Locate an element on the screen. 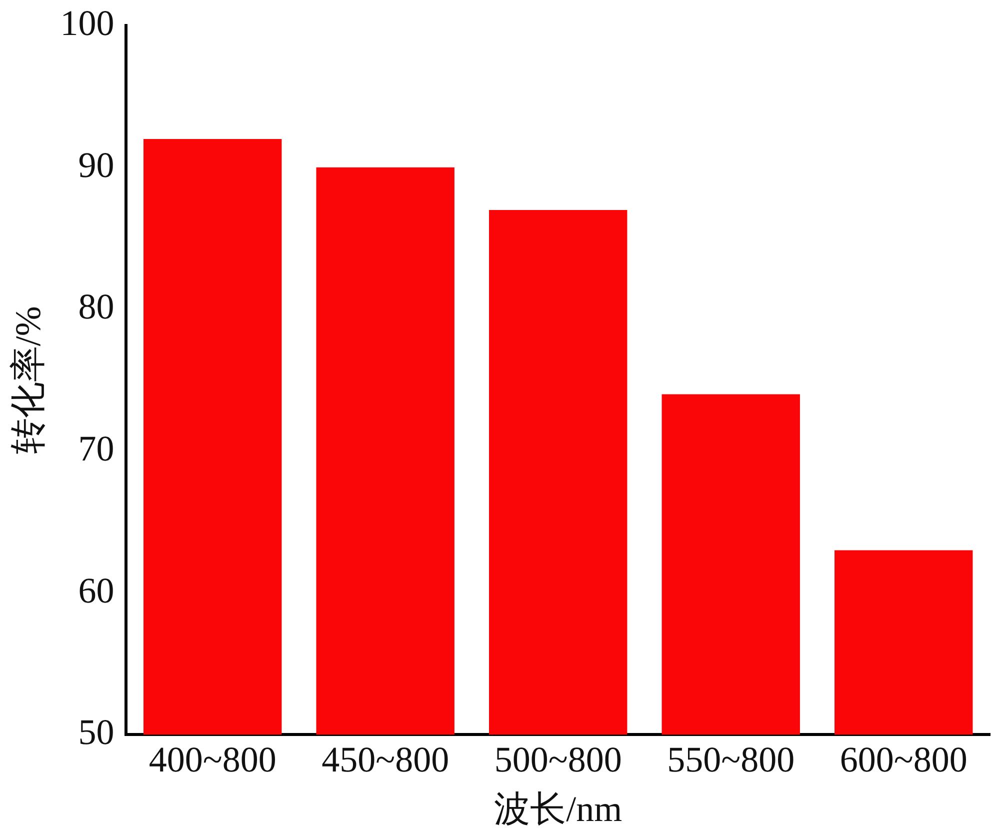 This screenshot has width=1000, height=833. y-tick-label: 90 is located at coordinates (96, 164).